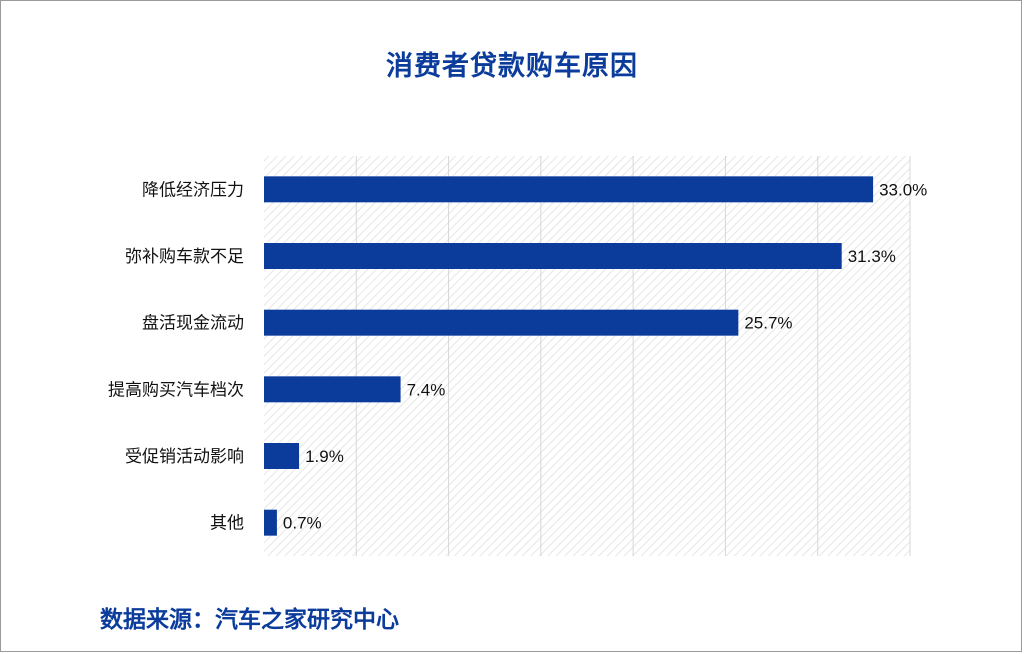  I want to click on data-label: 33.0%, so click(903, 189).